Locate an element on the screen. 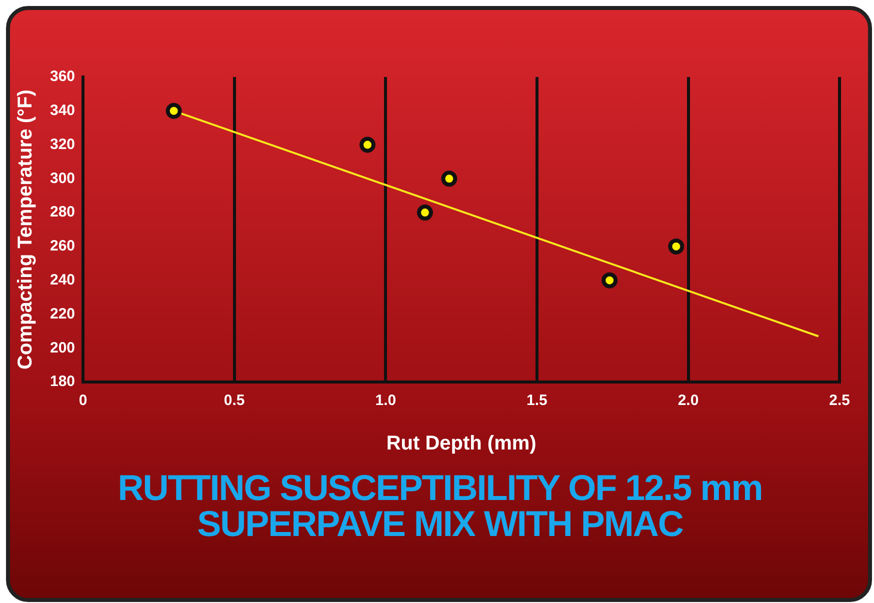  x-tick-label: 1.5 is located at coordinates (537, 401).